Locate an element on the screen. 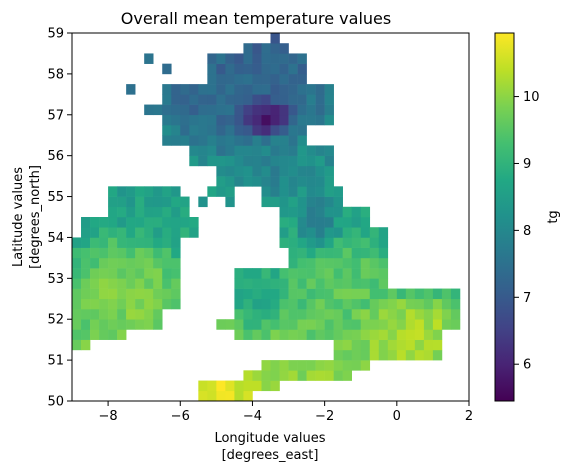  chart-title: Overall mean temperature values is located at coordinates (256, 18).